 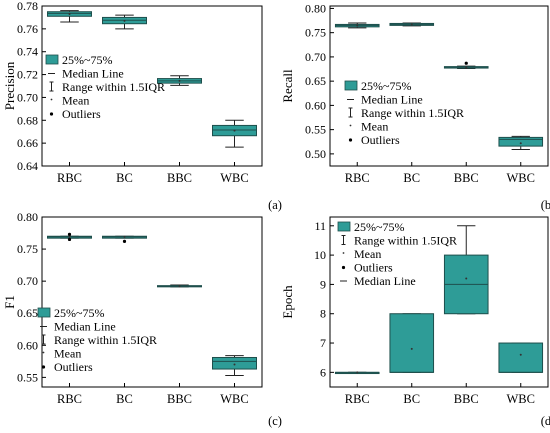 I want to click on y-axis-label: Epoch, so click(x=287, y=302).